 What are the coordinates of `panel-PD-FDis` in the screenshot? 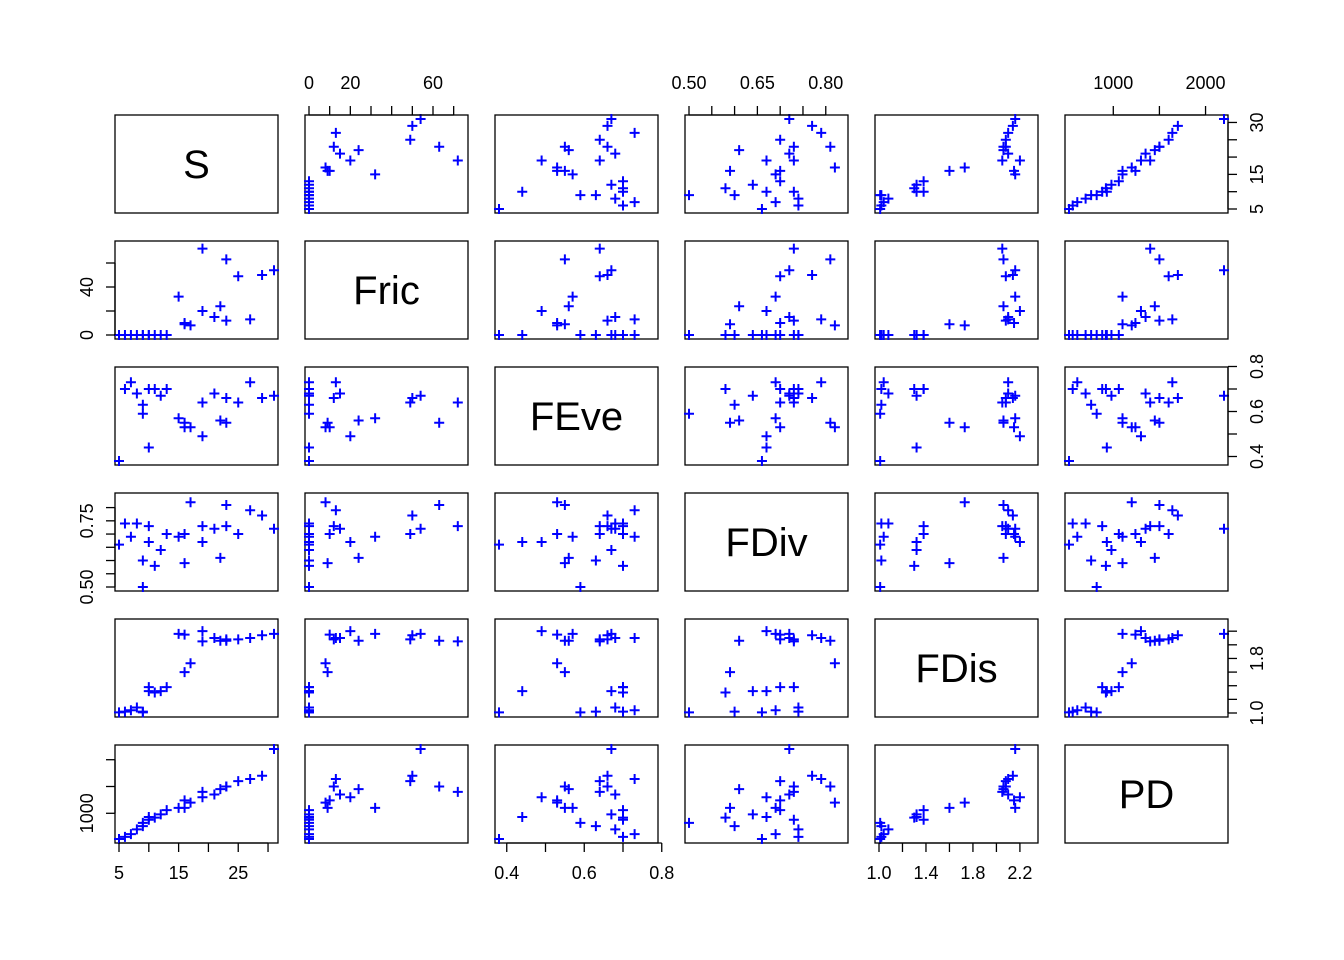 It's located at (956, 794).